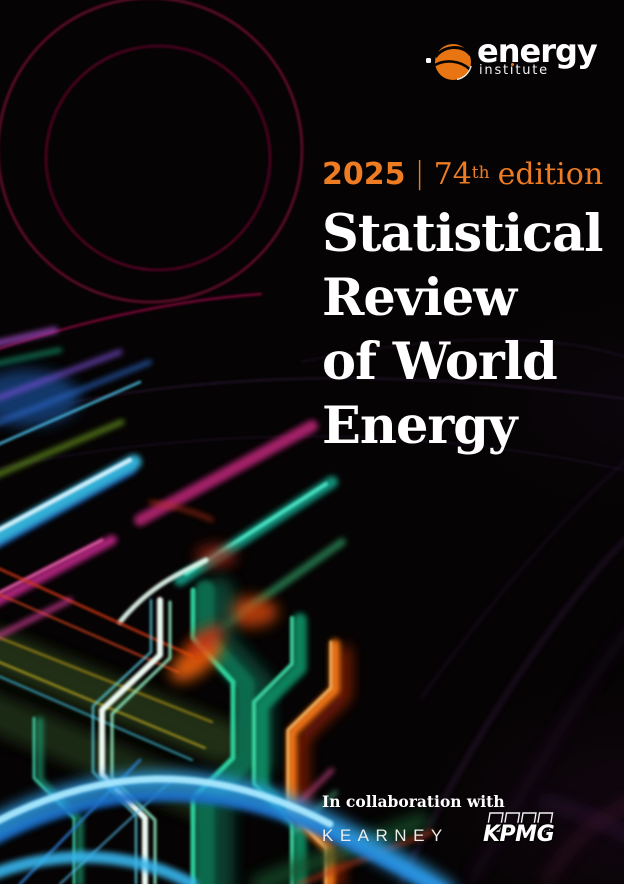  Describe the element at coordinates (420, 426) in the screenshot. I see `title-line-4: Energy` at that location.